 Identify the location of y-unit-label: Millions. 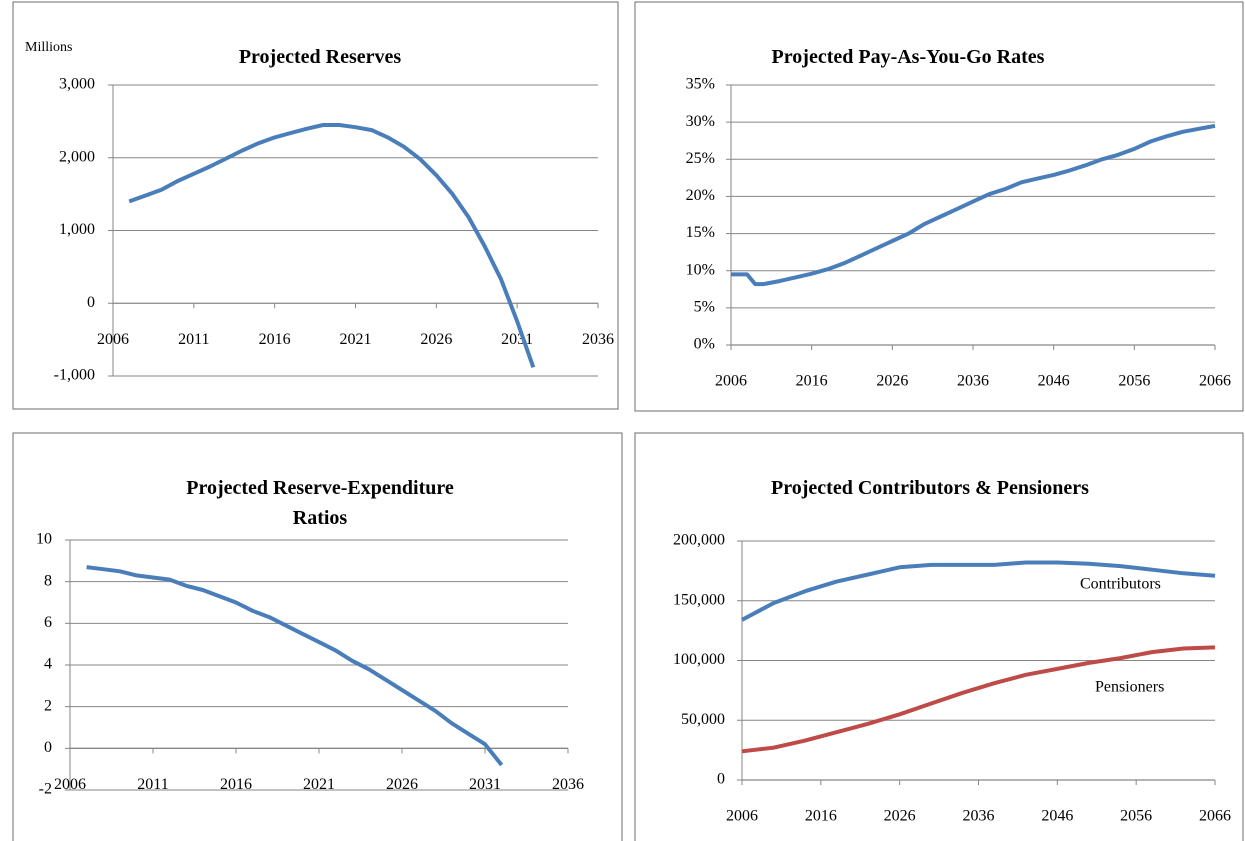
(48, 47).